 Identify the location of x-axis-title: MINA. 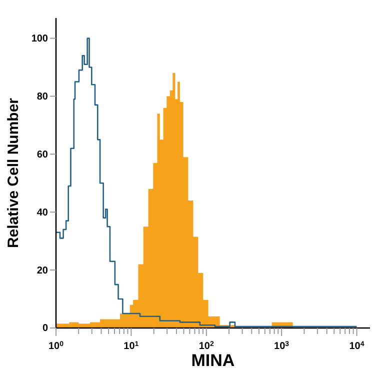
(213, 360).